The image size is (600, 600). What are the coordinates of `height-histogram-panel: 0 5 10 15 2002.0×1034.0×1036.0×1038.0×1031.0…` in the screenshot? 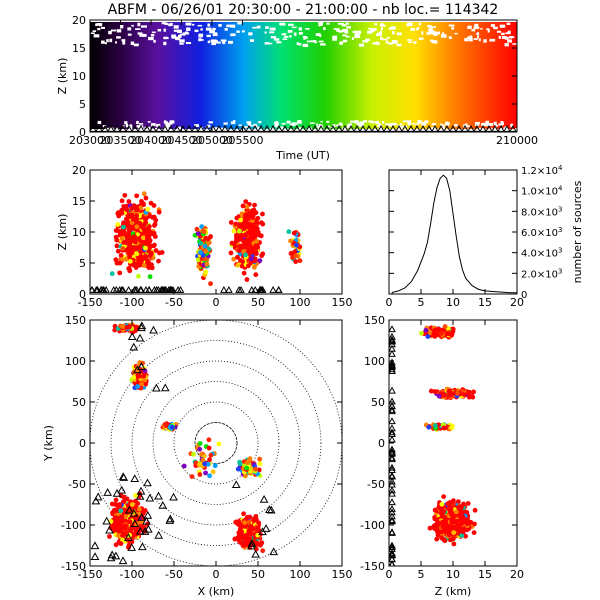 It's located at (485, 236).